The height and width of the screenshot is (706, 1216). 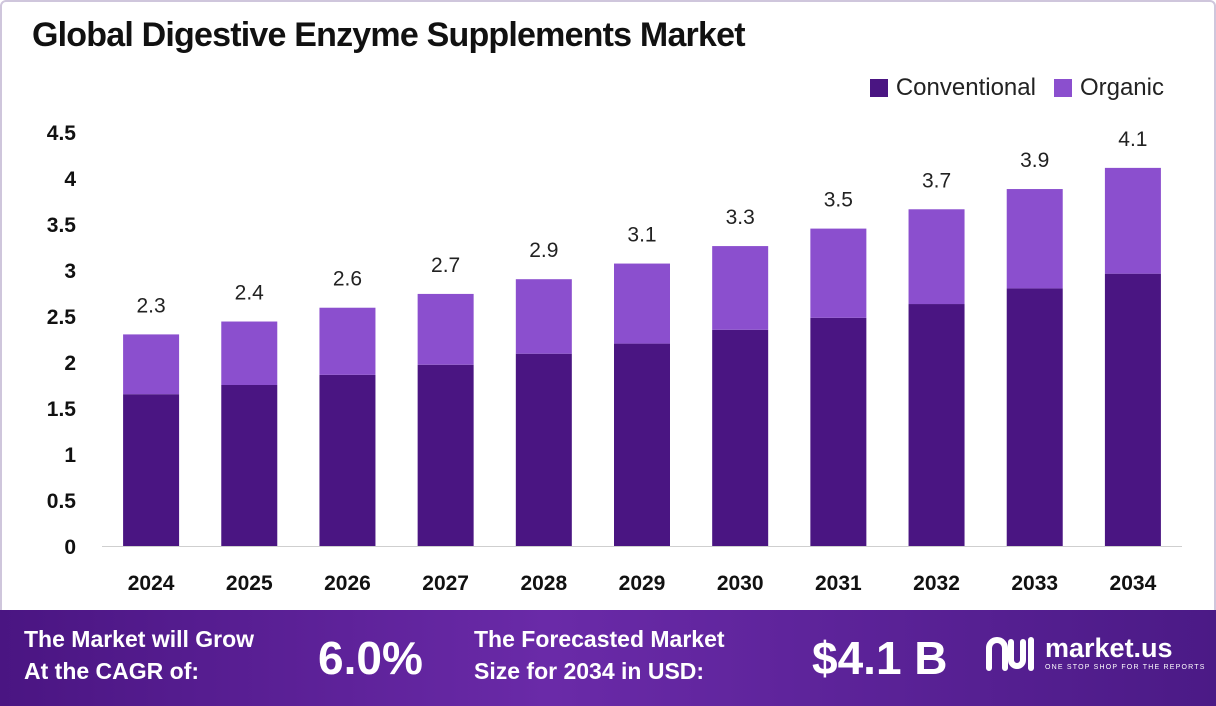 I want to click on legend-item-conventional: Conventional, so click(x=952, y=88).